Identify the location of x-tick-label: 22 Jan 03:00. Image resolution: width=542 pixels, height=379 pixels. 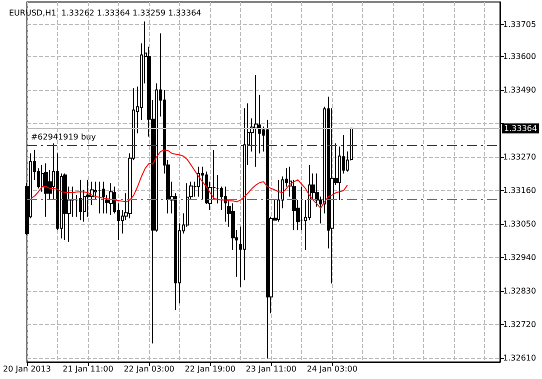
(149, 369).